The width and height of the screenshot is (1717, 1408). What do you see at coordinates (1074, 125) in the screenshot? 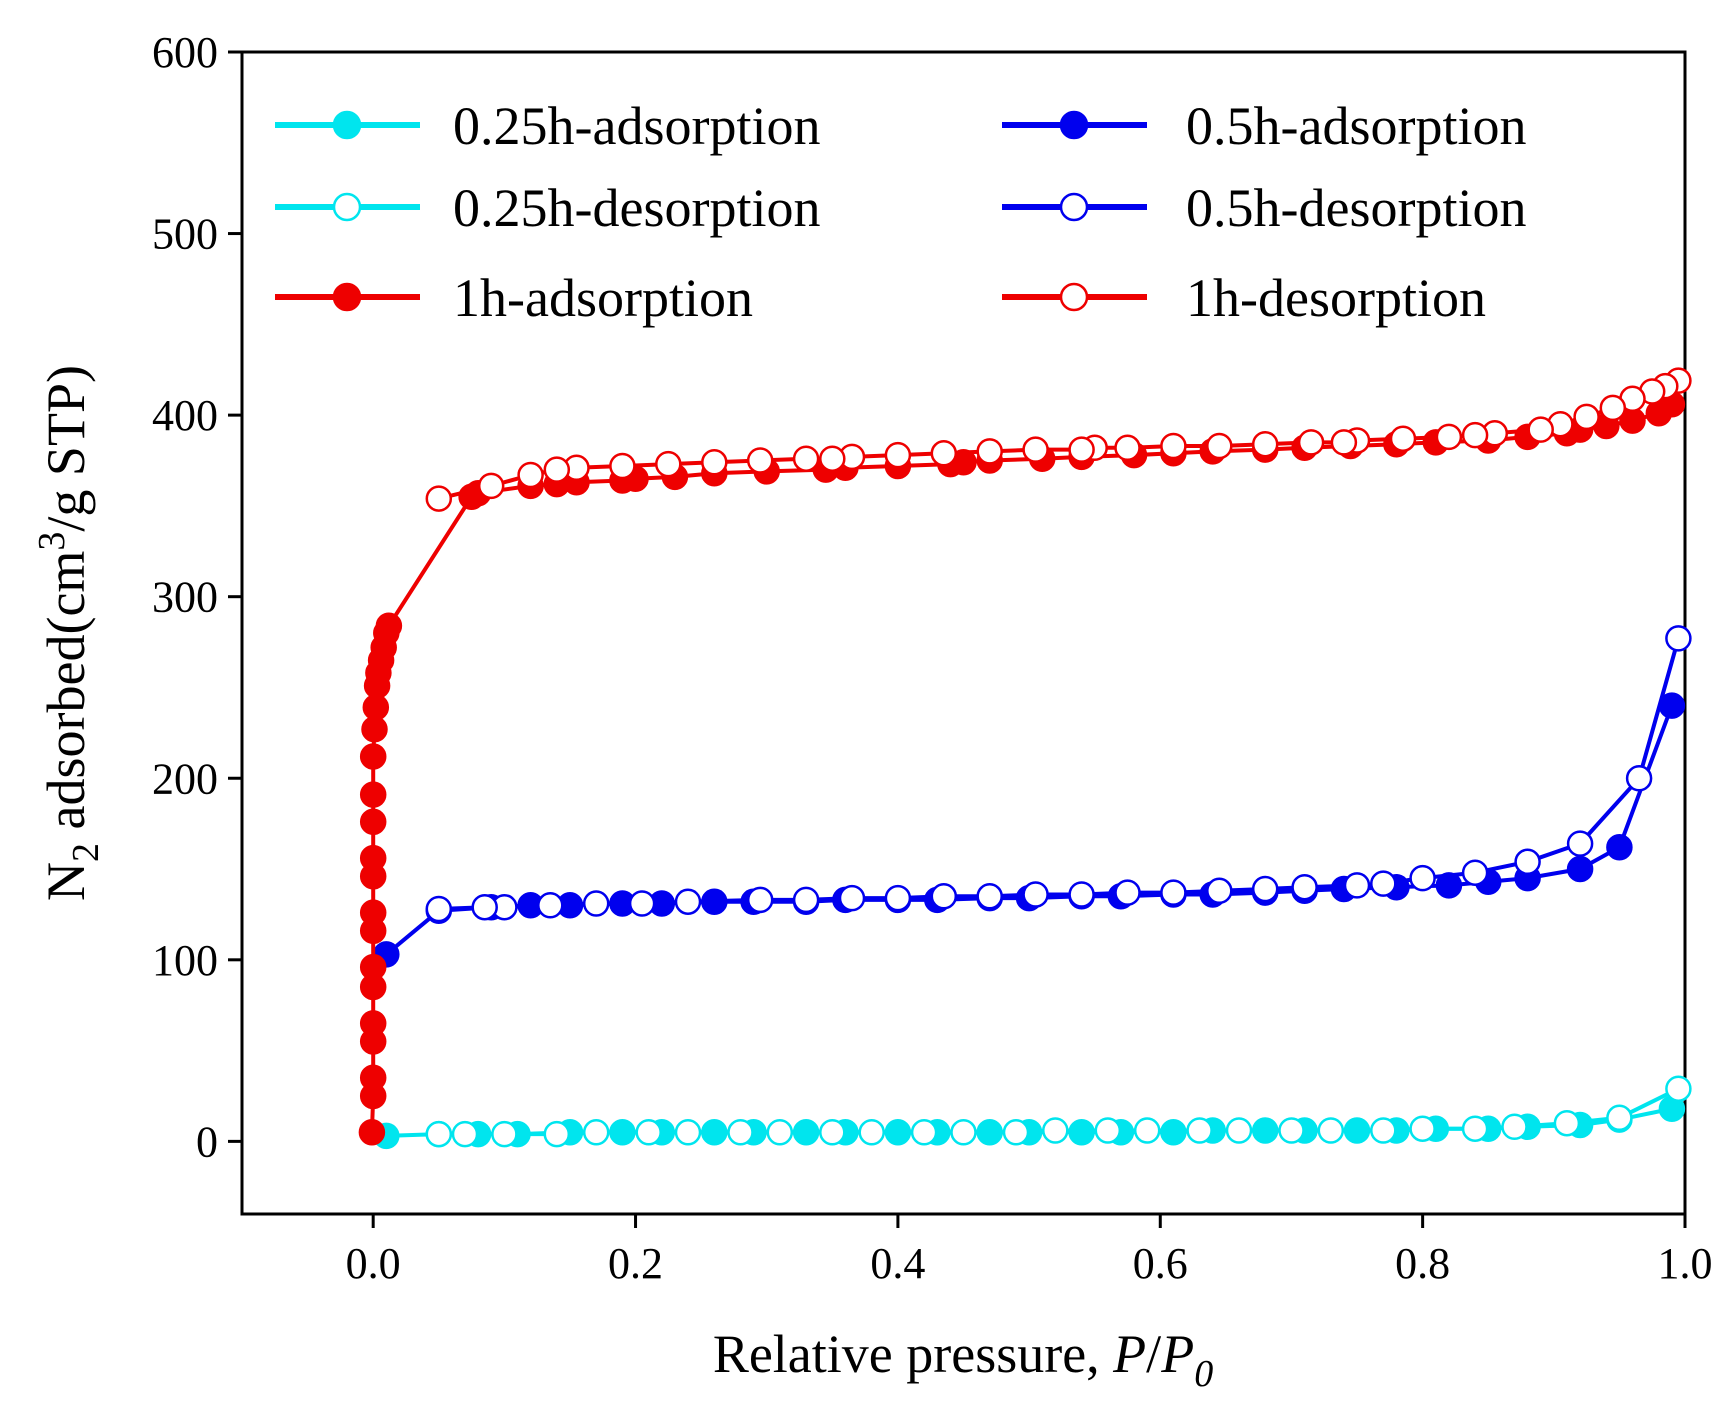
I see `legend-marker-0-5h-adsorption` at bounding box center [1074, 125].